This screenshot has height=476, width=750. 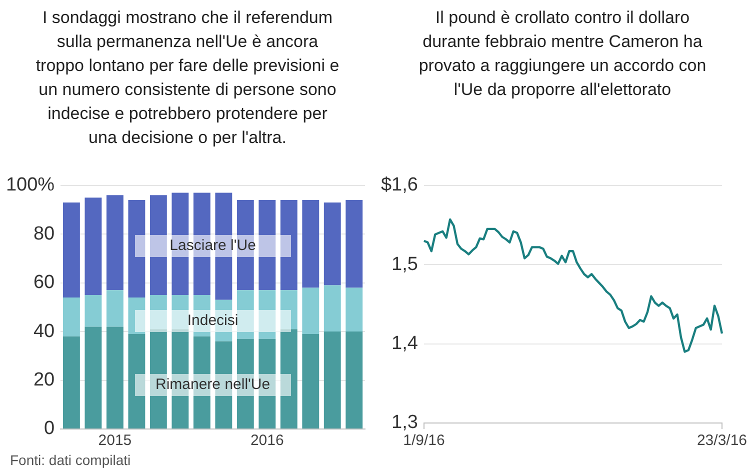 I want to click on y-tick-label: 1,4, so click(x=405, y=343).